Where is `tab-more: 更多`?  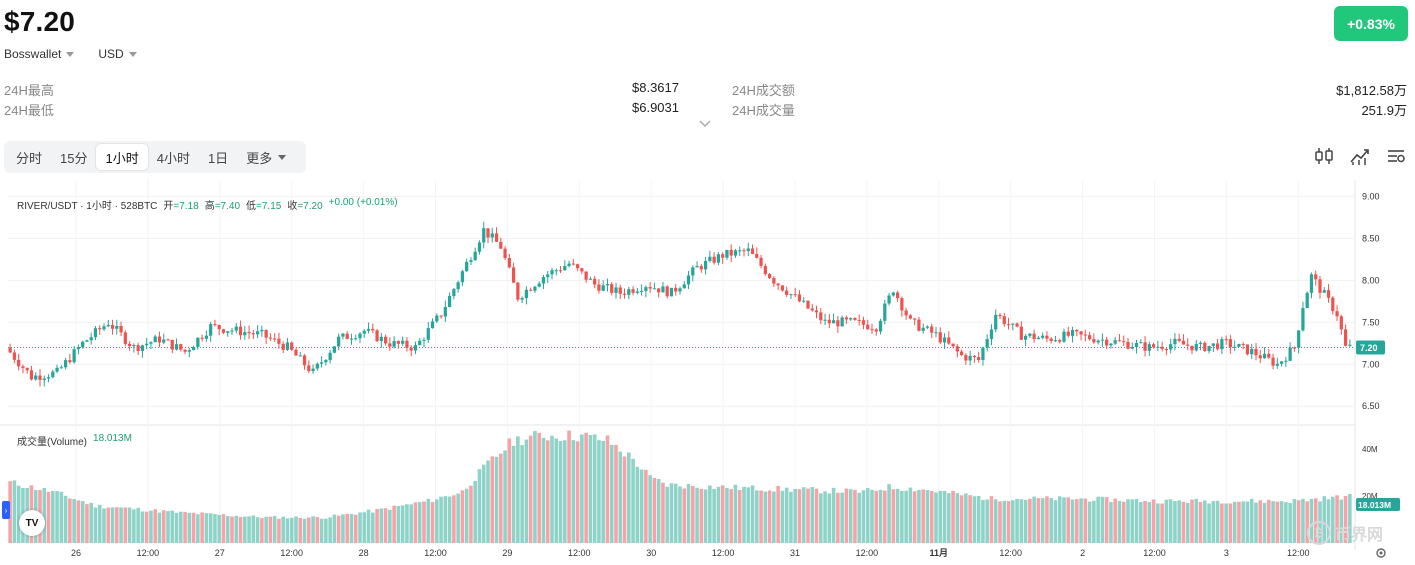 tab-more: 更多 is located at coordinates (266, 157).